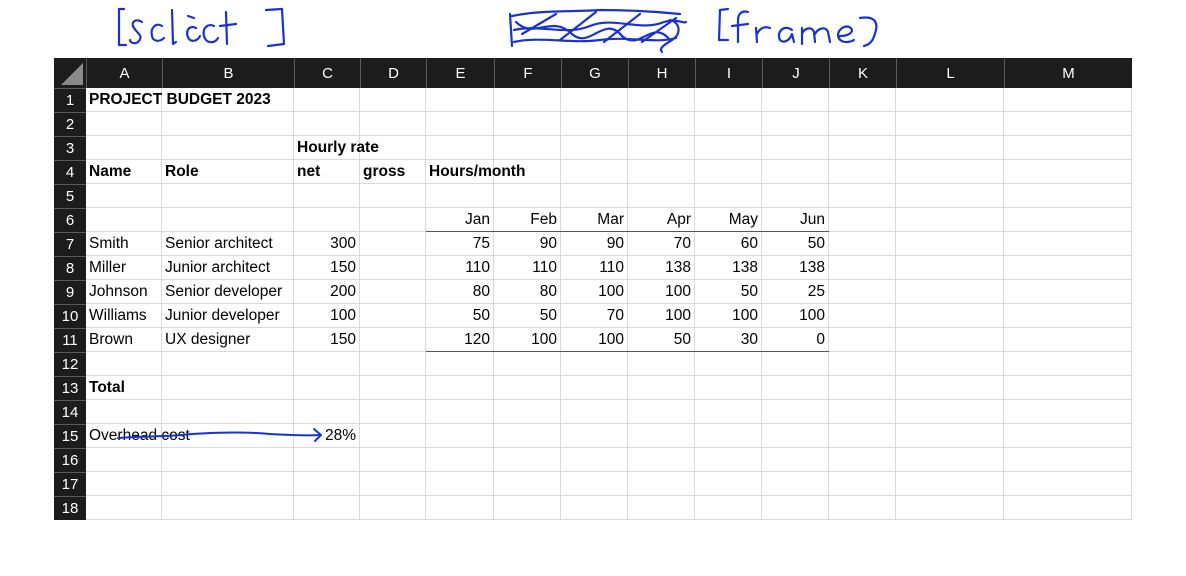 Image resolution: width=1186 pixels, height=576 pixels. Describe the element at coordinates (70, 268) in the screenshot. I see `row-header-8: 8` at that location.